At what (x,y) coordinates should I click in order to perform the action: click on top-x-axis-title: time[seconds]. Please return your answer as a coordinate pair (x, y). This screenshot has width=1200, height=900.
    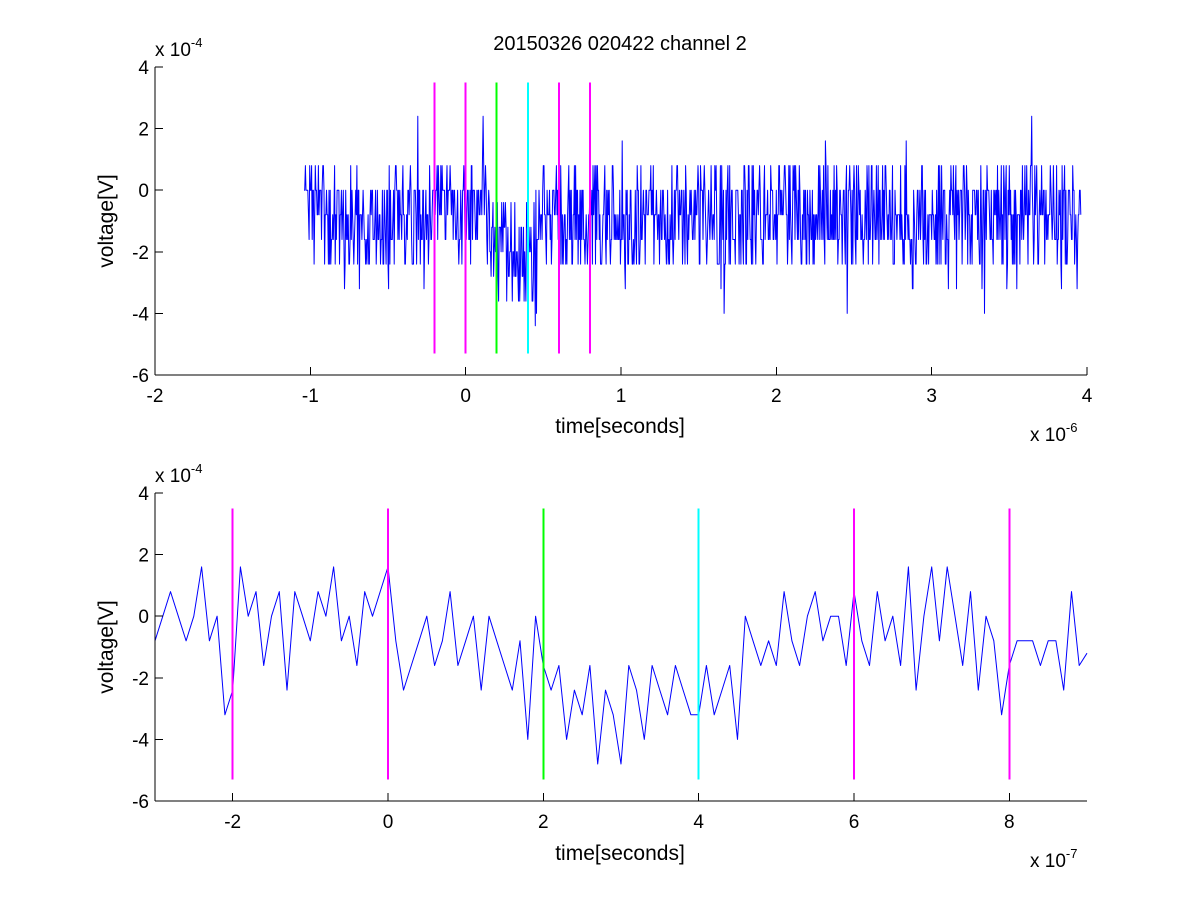
    Looking at the image, I should click on (620, 426).